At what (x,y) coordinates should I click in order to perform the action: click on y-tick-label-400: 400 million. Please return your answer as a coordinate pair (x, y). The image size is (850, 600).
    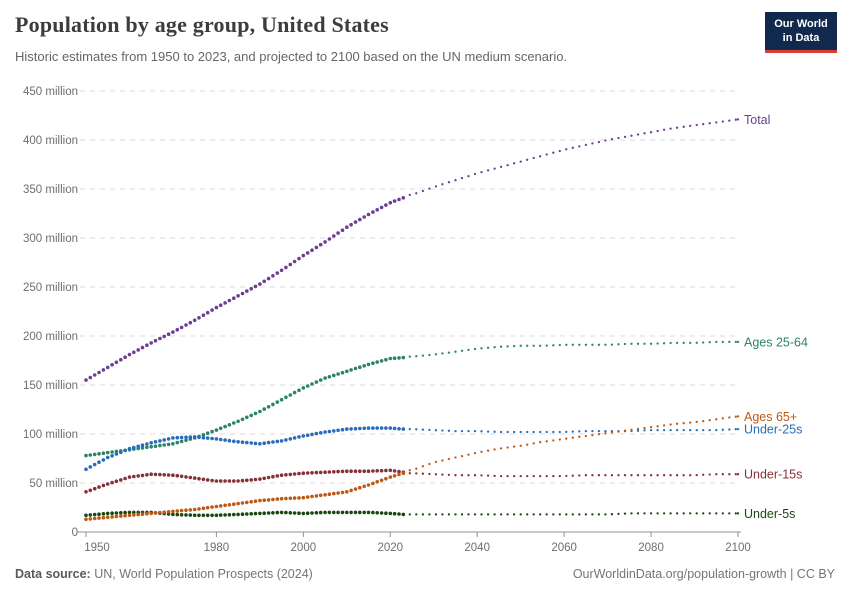
    Looking at the image, I should click on (50, 141).